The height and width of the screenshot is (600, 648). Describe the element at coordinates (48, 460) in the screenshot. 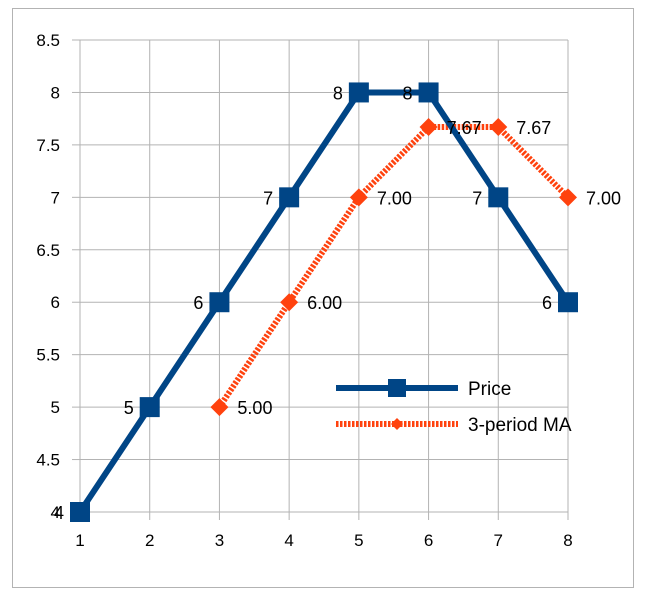

I see `y-tick-label: 4.5` at that location.